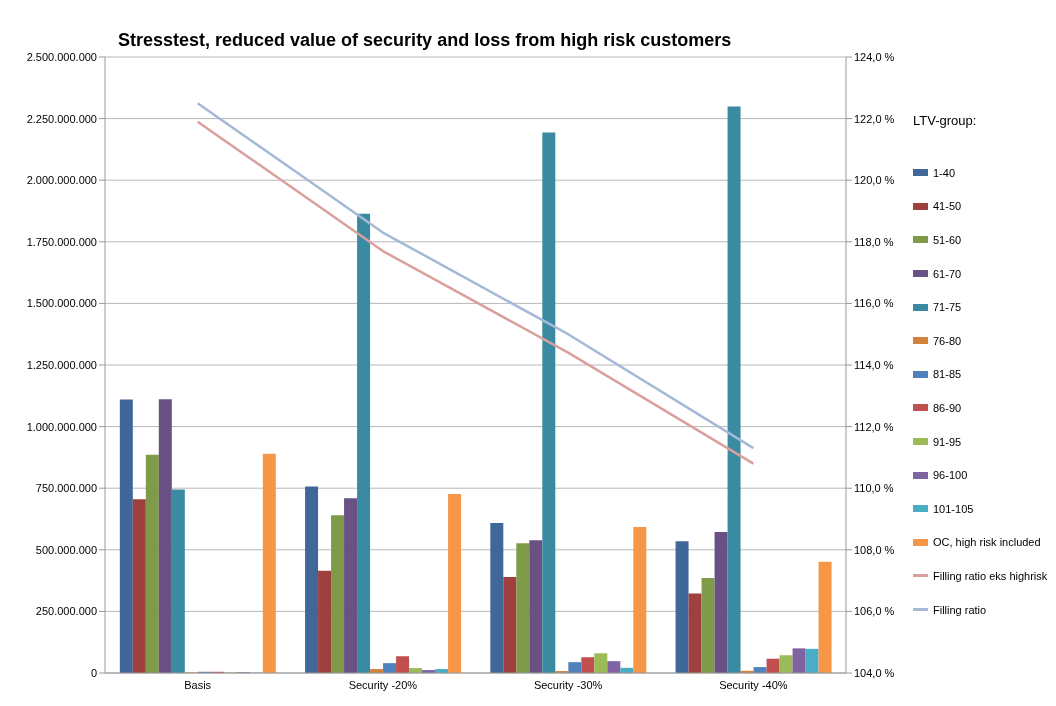 The width and height of the screenshot is (1056, 706). What do you see at coordinates (61, 180) in the screenshot?
I see `y-tick-label: 2.000.000.000` at bounding box center [61, 180].